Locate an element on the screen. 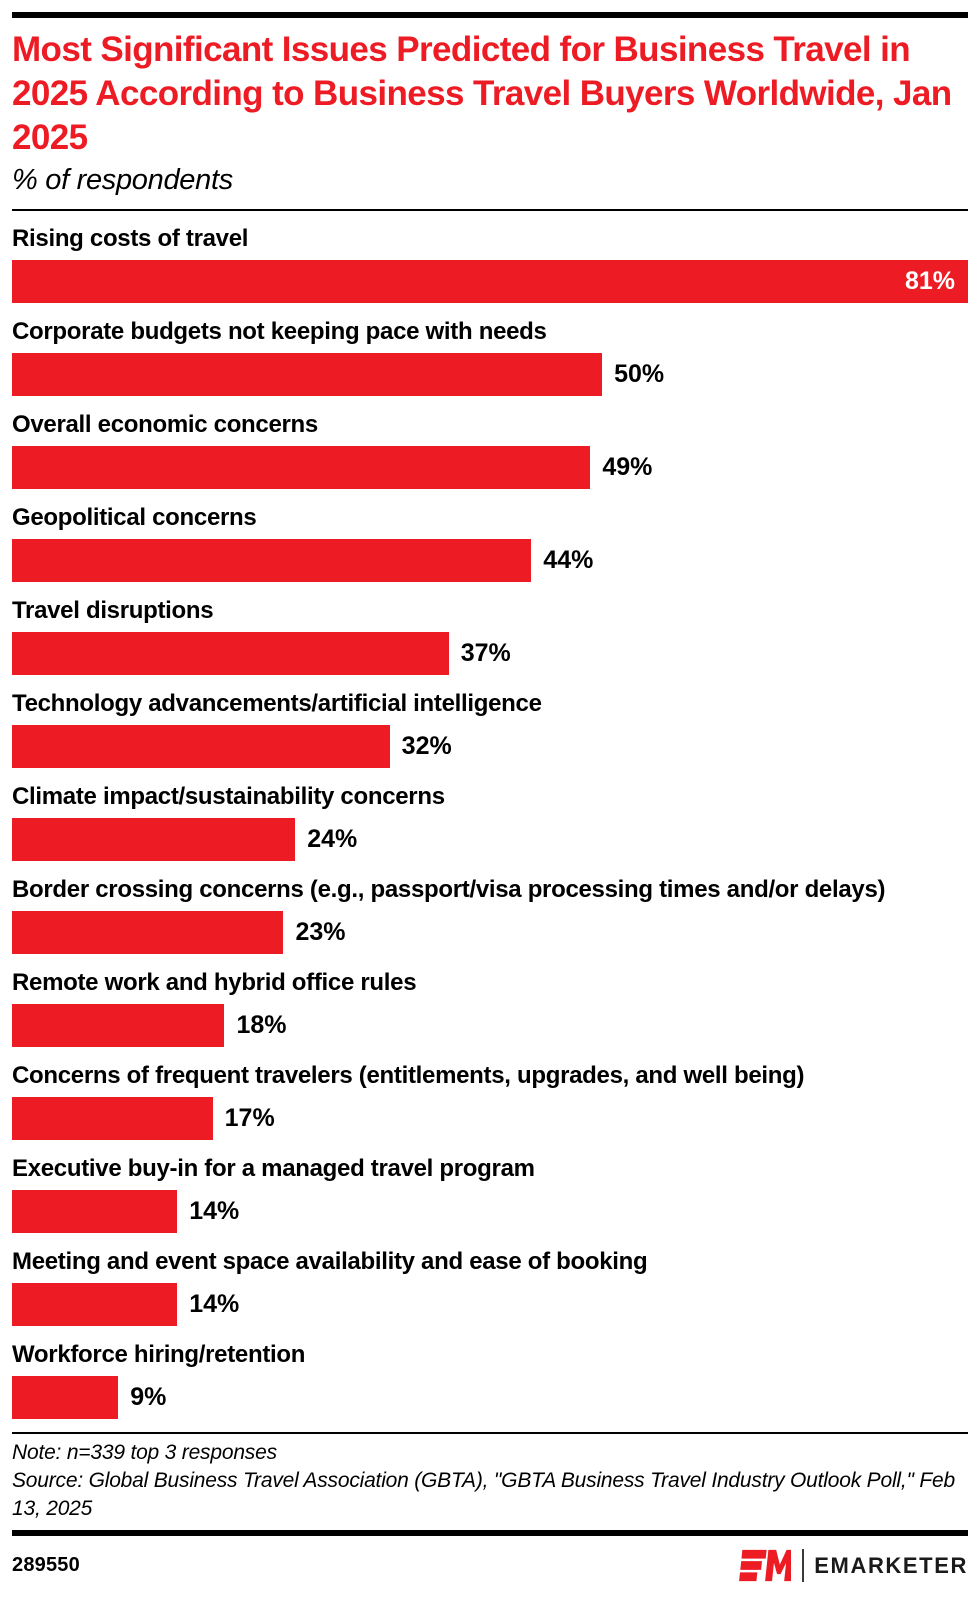  bar-category-label: Remote work and hybrid office rules is located at coordinates (214, 983).